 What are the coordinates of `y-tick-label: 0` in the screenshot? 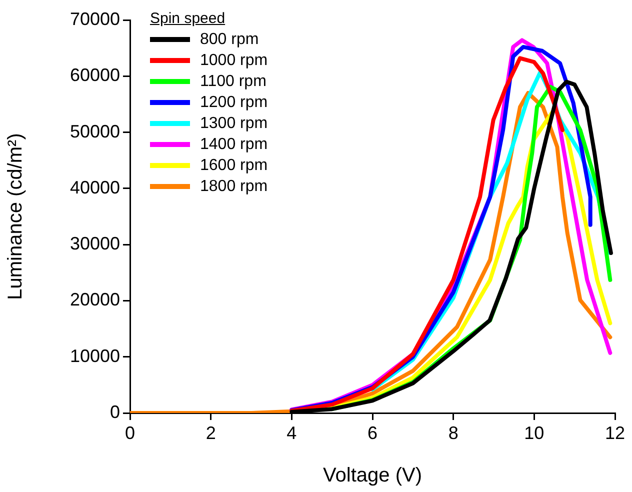 It's located at (115, 412).